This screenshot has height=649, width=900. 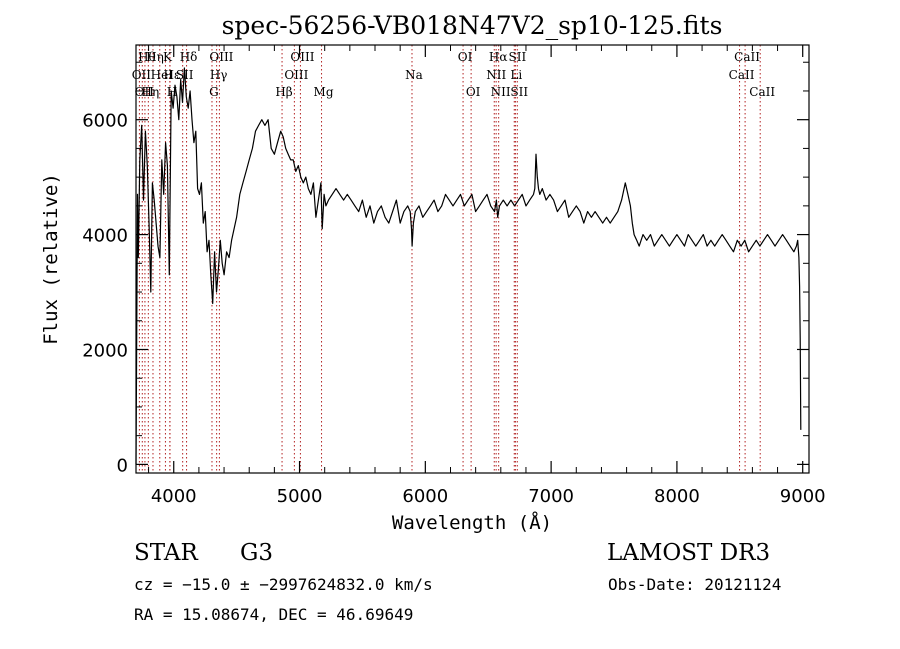 What do you see at coordinates (105, 121) in the screenshot?
I see `y-tick-label-3: 6000` at bounding box center [105, 121].